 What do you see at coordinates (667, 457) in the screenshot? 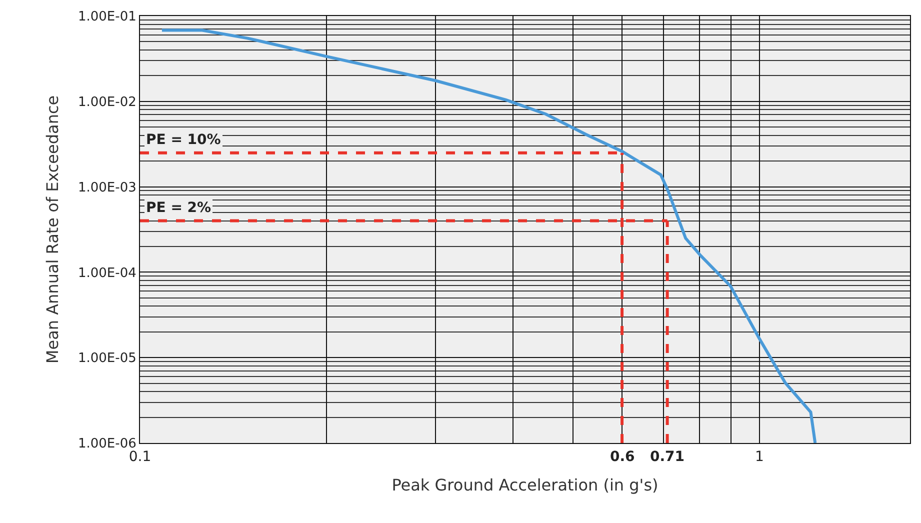
I see `ref-line-label: 0.71` at bounding box center [667, 457].